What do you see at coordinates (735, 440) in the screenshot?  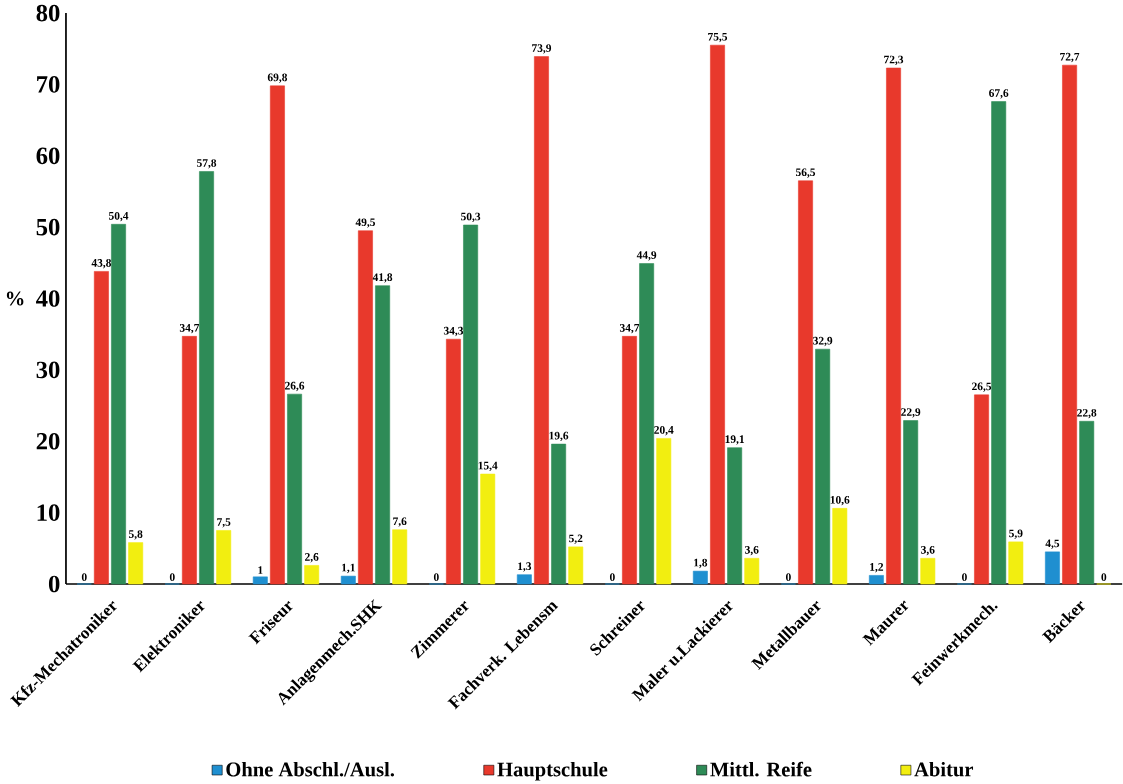 I see `data-label: 19,1` at bounding box center [735, 440].